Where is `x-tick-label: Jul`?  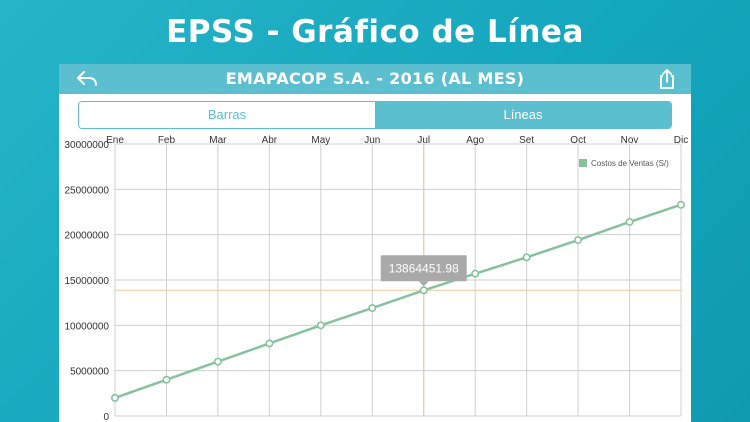
x-tick-label: Jul is located at coordinates (423, 140).